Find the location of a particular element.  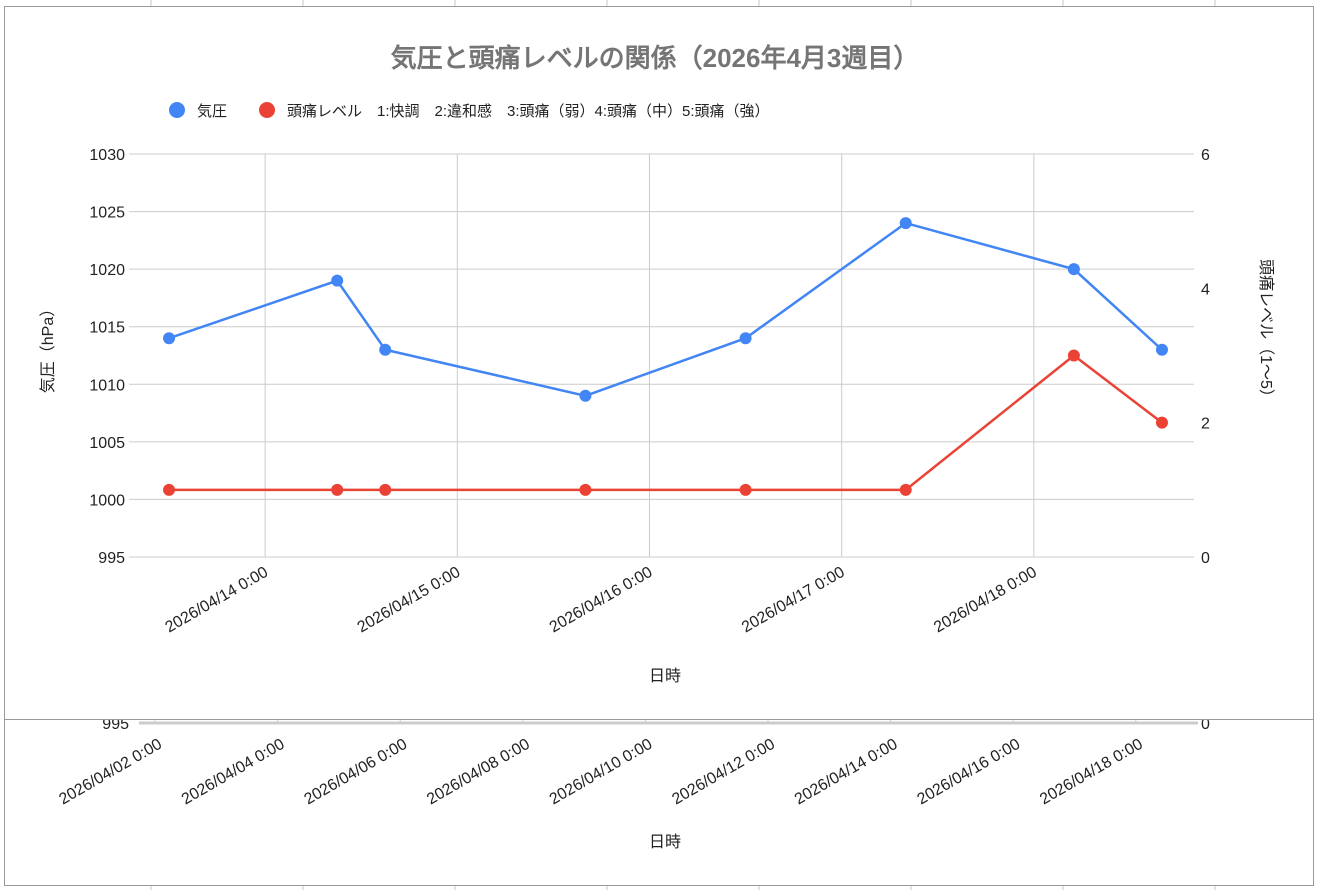

y-left-tick-label: 1000 is located at coordinates (107, 500).